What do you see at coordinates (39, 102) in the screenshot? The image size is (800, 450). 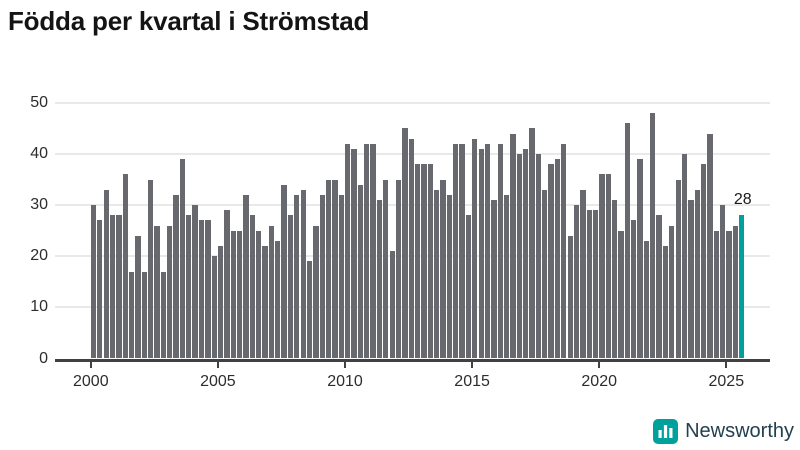 I see `y-tick-label: 50` at bounding box center [39, 102].